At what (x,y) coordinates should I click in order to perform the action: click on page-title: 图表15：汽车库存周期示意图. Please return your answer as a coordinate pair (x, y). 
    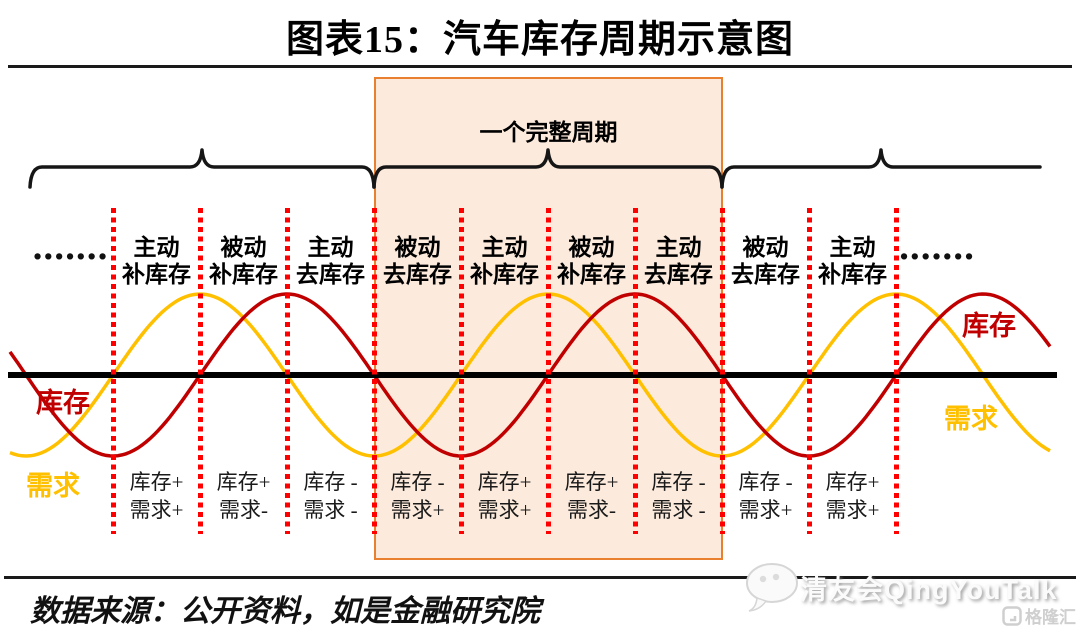
    Looking at the image, I should click on (539, 40).